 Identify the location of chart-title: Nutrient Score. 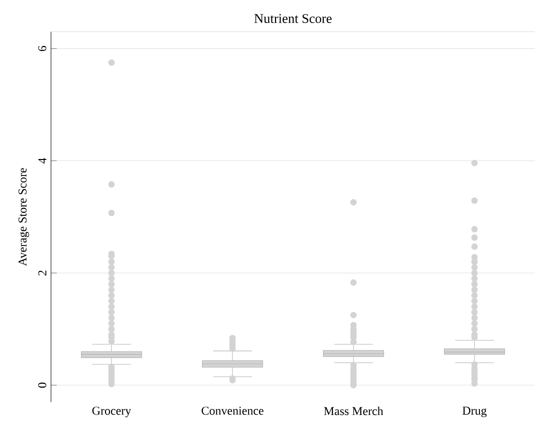
(293, 19).